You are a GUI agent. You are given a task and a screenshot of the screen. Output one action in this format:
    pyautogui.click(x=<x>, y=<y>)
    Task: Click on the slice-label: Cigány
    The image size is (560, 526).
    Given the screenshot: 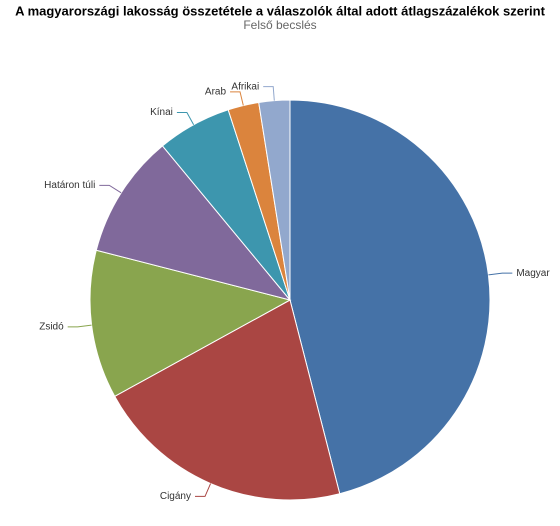 What is the action you would take?
    pyautogui.click(x=175, y=496)
    